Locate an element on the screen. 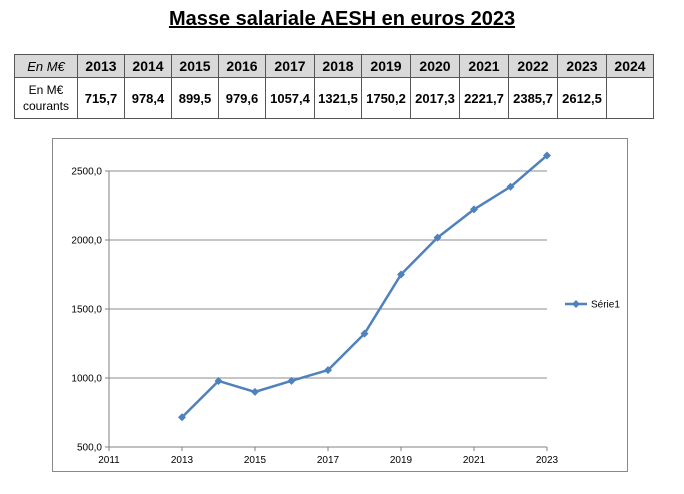  legend-swatch-marker is located at coordinates (576, 304).